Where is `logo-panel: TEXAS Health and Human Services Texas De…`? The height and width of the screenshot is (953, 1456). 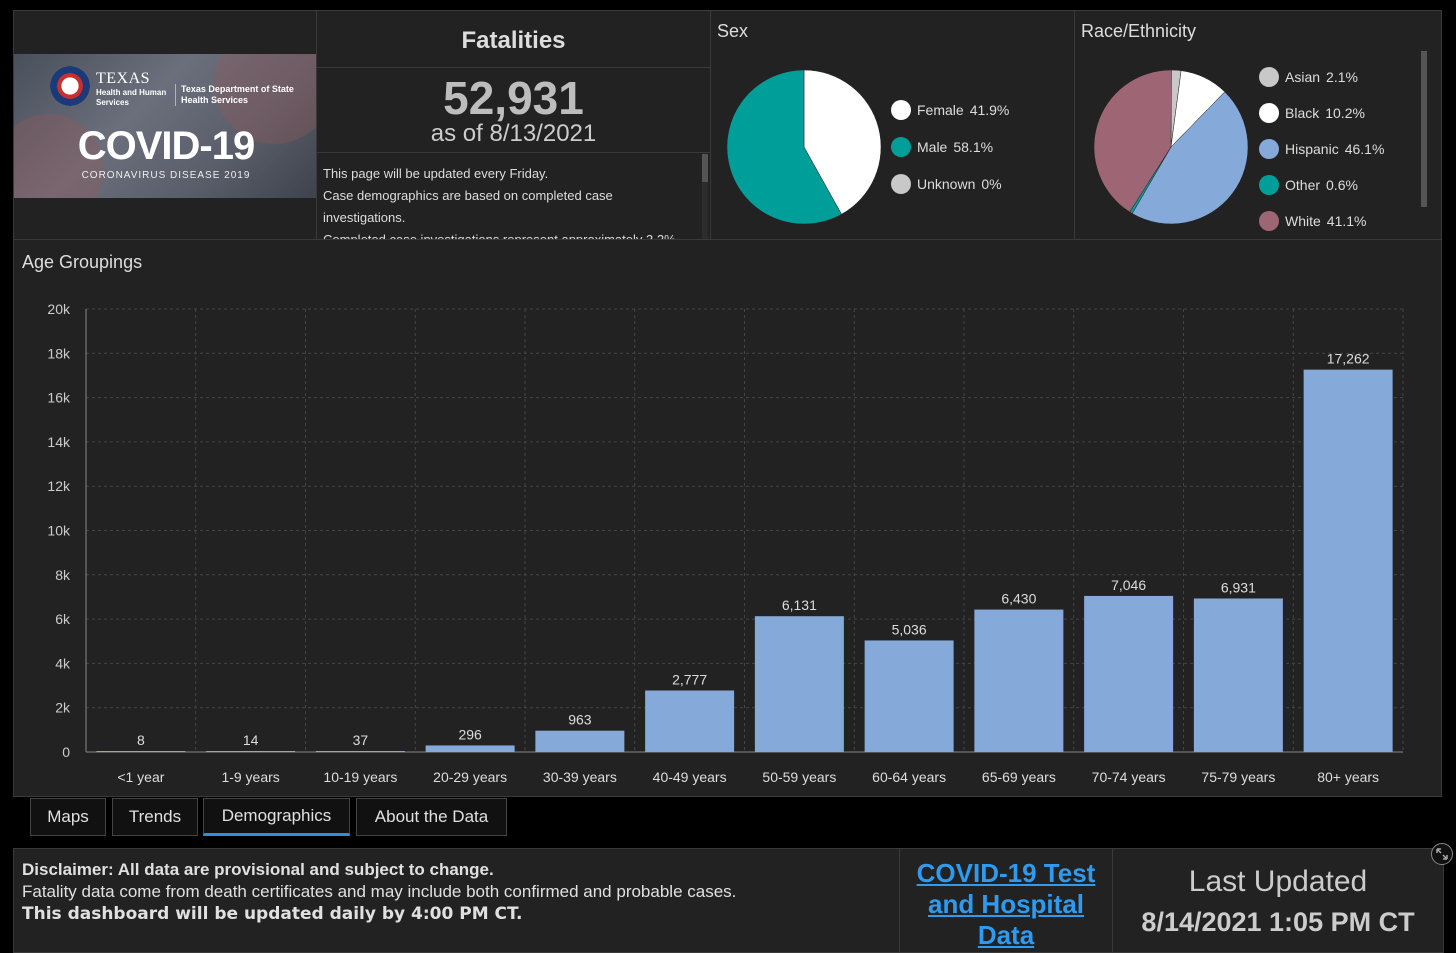 logo-panel: TEXAS Health and Human Services Texas De… is located at coordinates (165, 125).